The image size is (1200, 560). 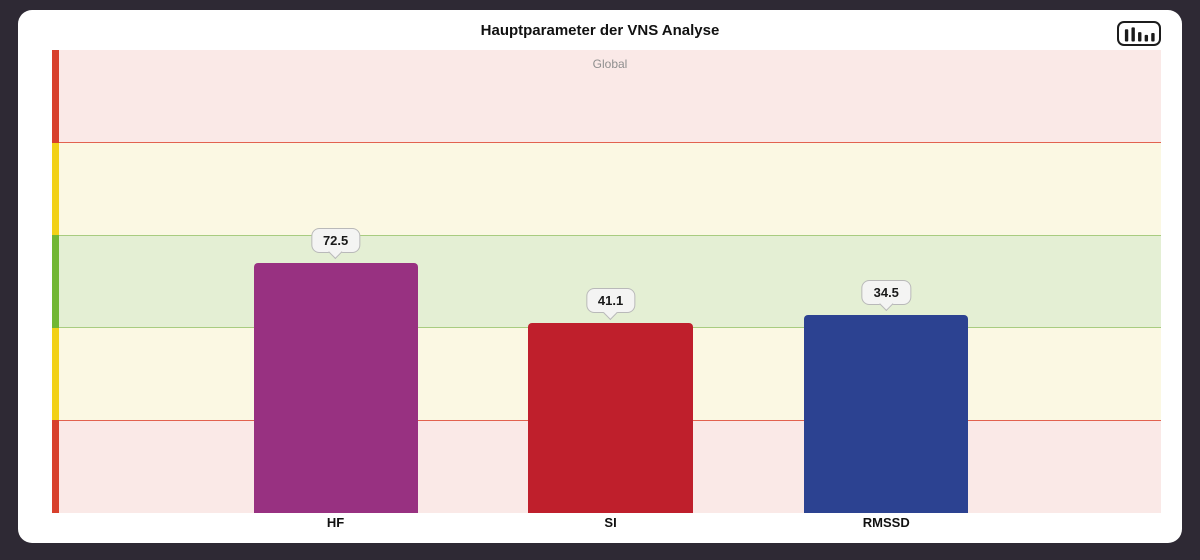 What do you see at coordinates (886, 295) in the screenshot?
I see `value-bubble-rmssd: 34.5` at bounding box center [886, 295].